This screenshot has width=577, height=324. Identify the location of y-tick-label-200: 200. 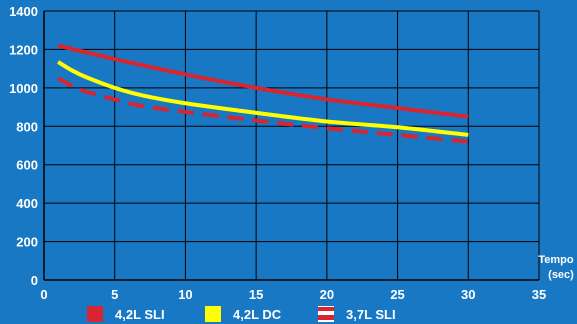
(27, 242).